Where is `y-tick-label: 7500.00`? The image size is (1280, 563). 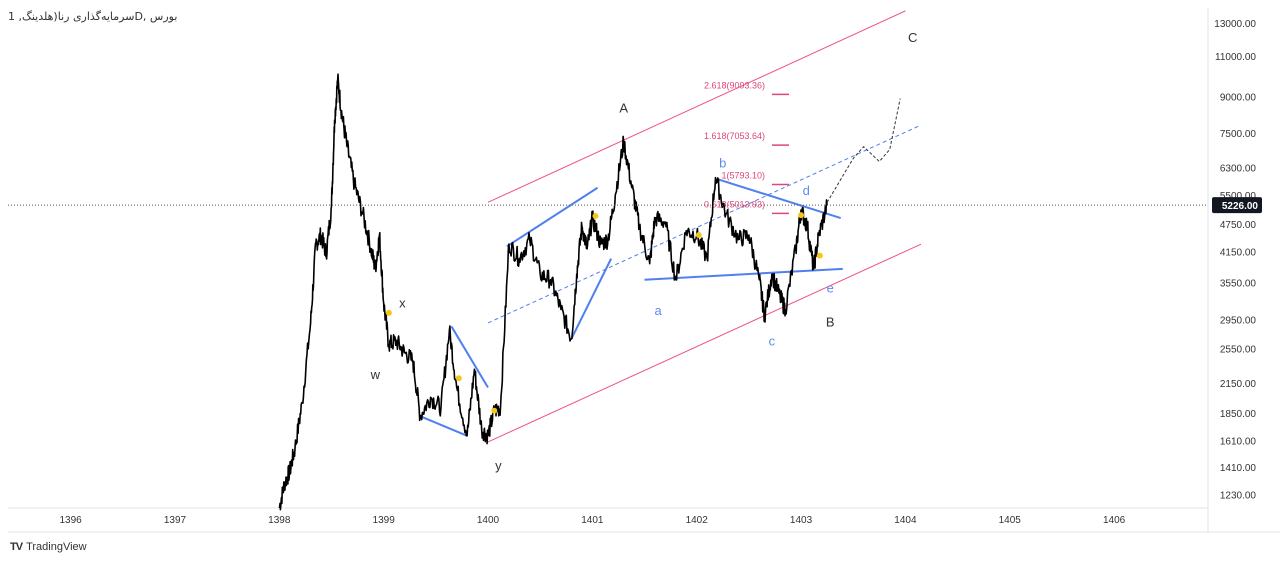
y-tick-label: 7500.00 is located at coordinates (1238, 134).